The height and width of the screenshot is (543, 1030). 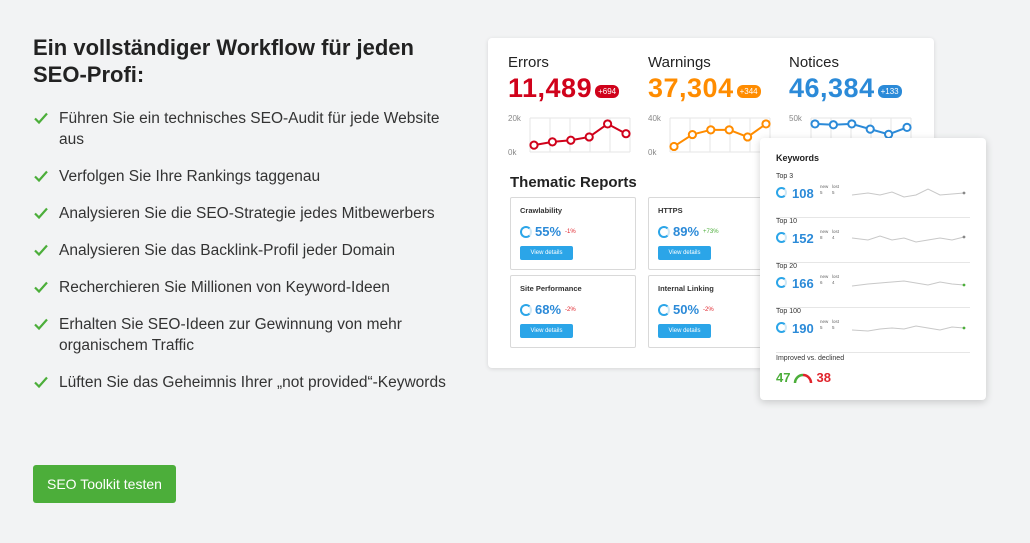 I want to click on metric-notices: Notices 46,384 +133 50k, so click(x=856, y=103).